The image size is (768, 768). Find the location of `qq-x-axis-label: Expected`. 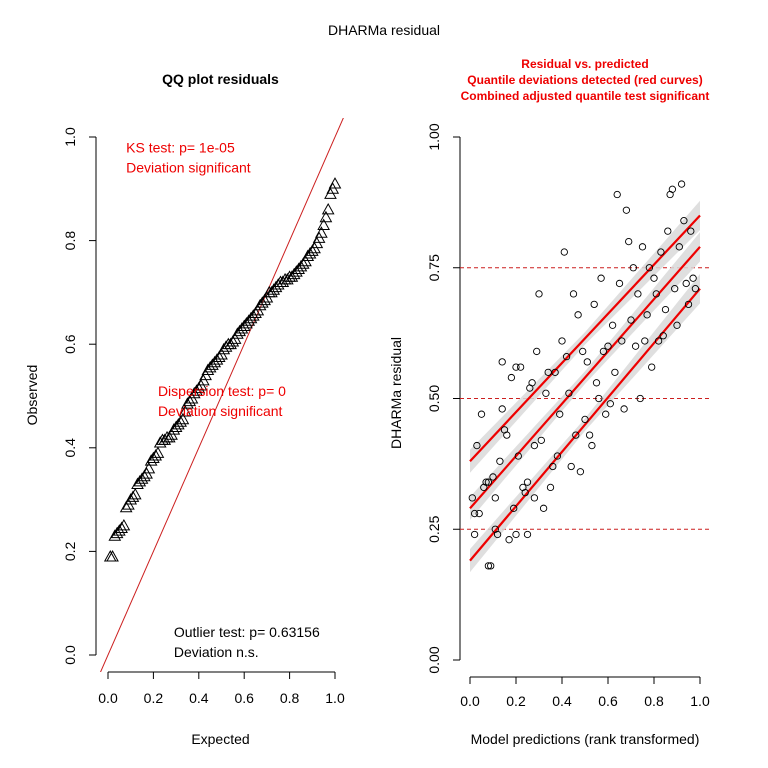

qq-x-axis-label: Expected is located at coordinates (220, 739).